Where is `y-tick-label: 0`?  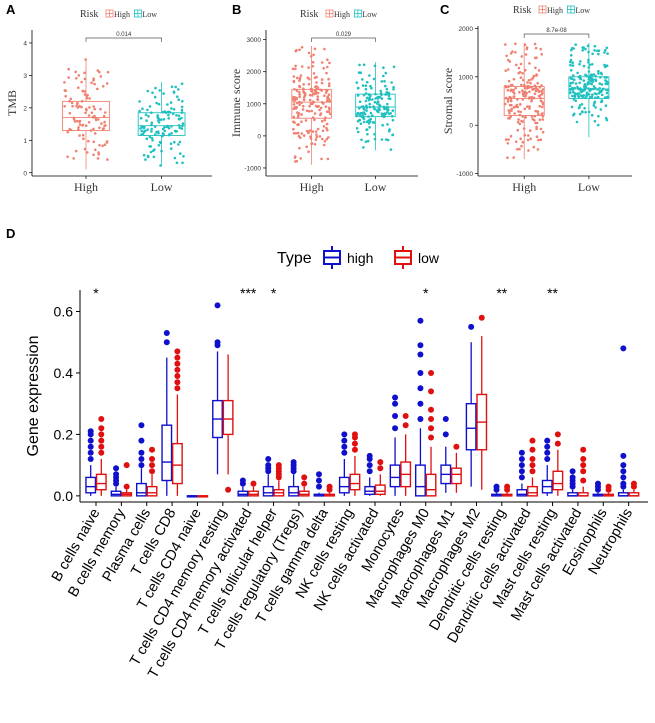
y-tick-label: 0 is located at coordinates (25, 173).